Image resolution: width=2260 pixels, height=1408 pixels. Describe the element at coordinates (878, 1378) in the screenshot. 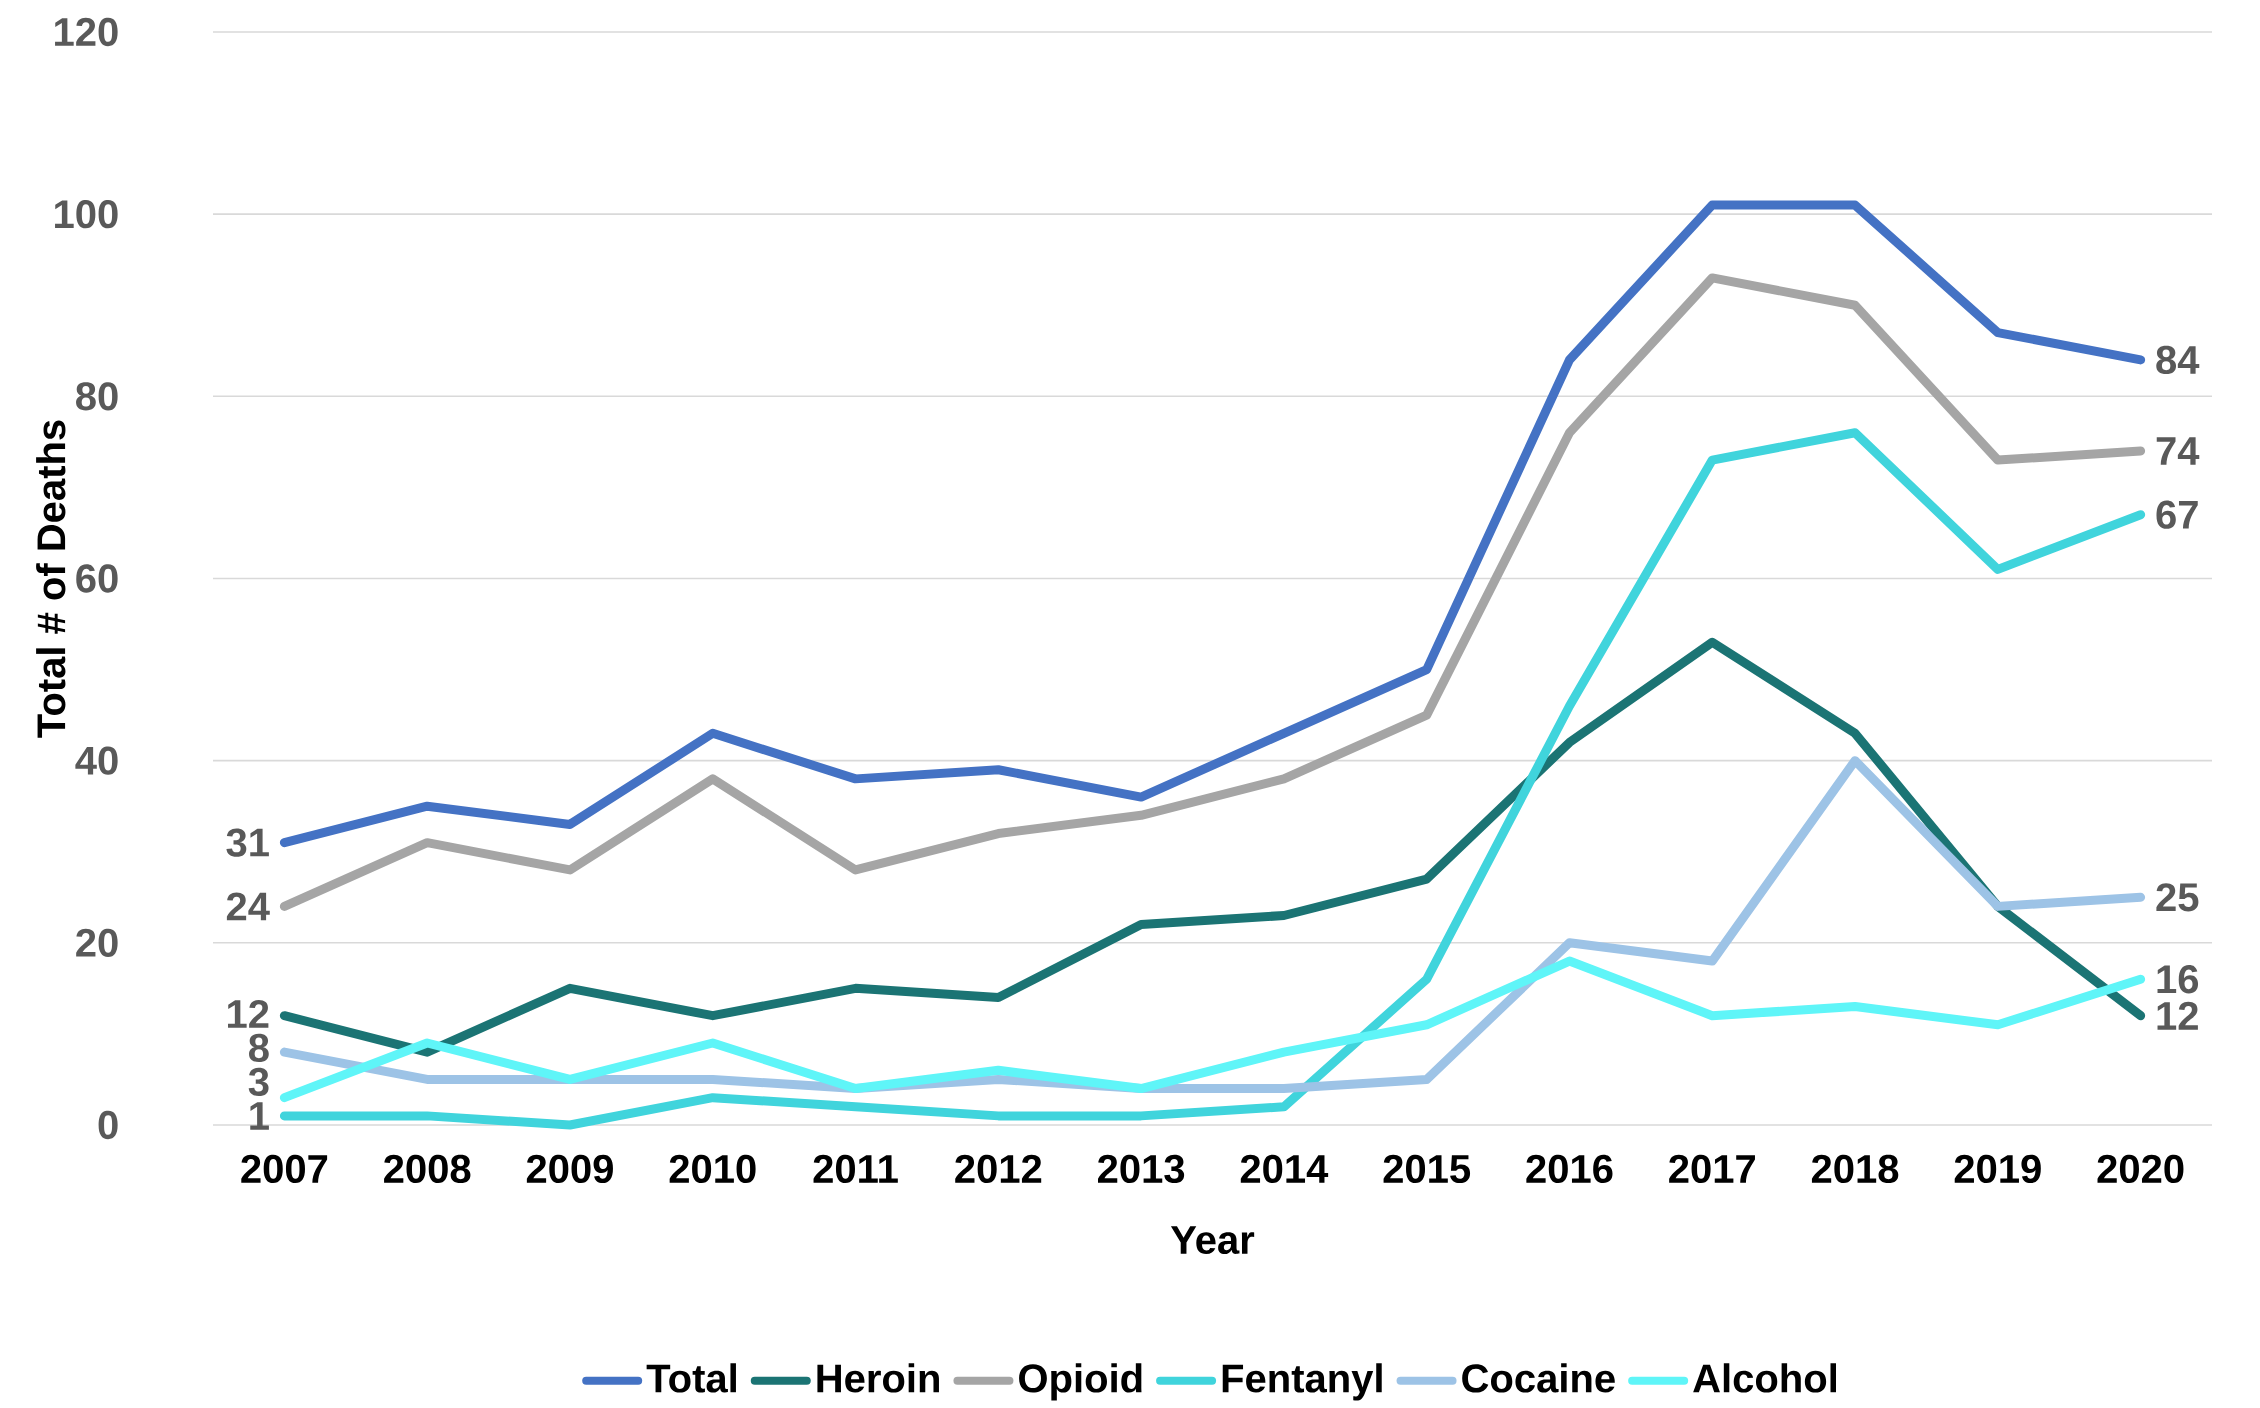

I see `legend-label: Heroin` at that location.